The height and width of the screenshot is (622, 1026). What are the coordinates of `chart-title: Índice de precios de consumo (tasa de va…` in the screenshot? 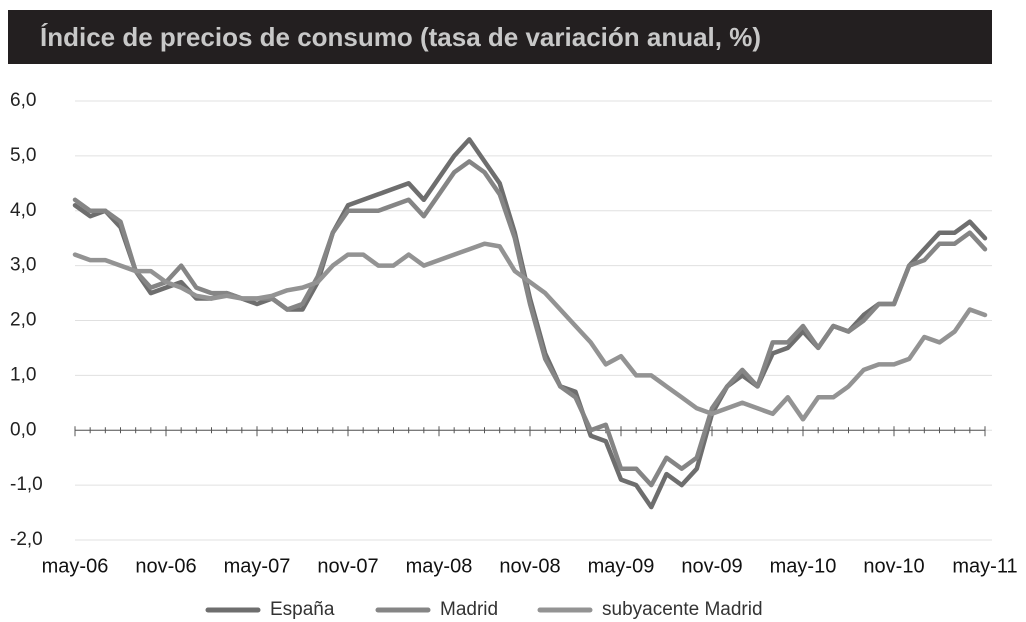 It's located at (400, 37).